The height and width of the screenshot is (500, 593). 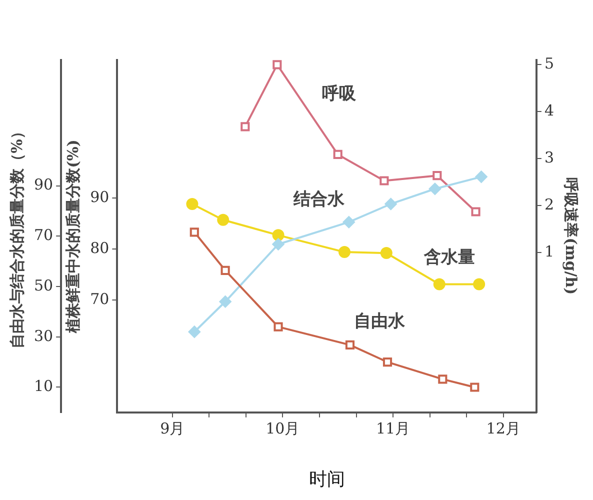 I want to click on y-tick-label: 10, so click(x=44, y=386).